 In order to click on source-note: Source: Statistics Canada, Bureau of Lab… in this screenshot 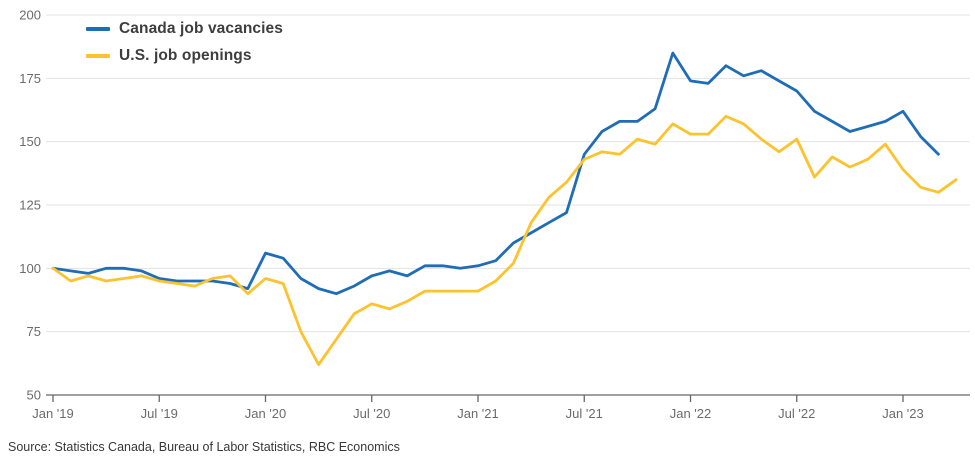, I will do `click(204, 447)`.